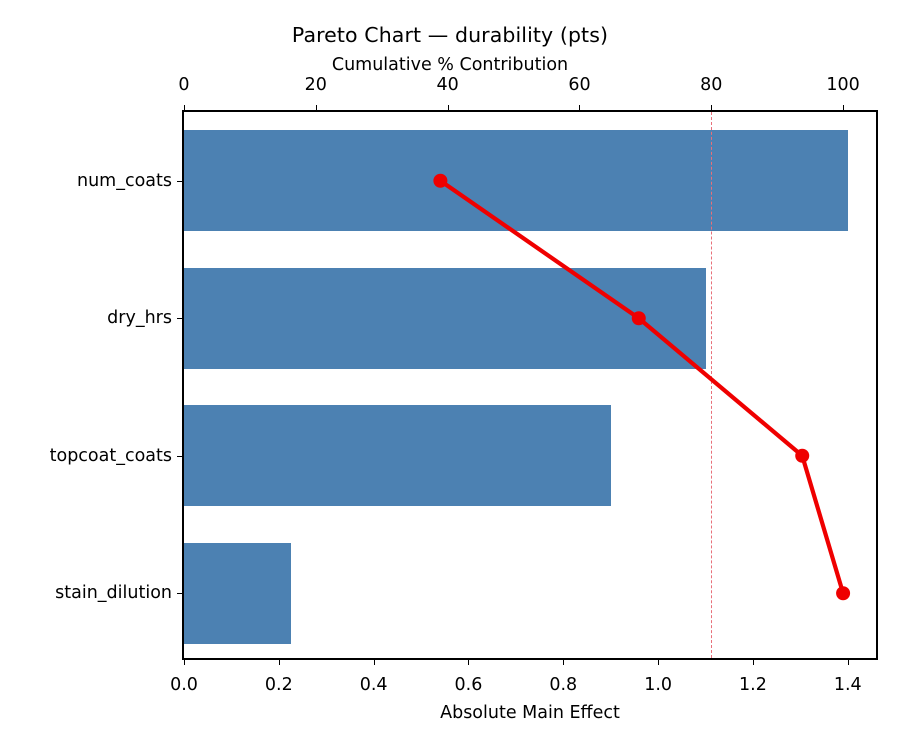  Describe the element at coordinates (278, 685) in the screenshot. I see `x-ticklabel-0.2: 0.2` at that location.